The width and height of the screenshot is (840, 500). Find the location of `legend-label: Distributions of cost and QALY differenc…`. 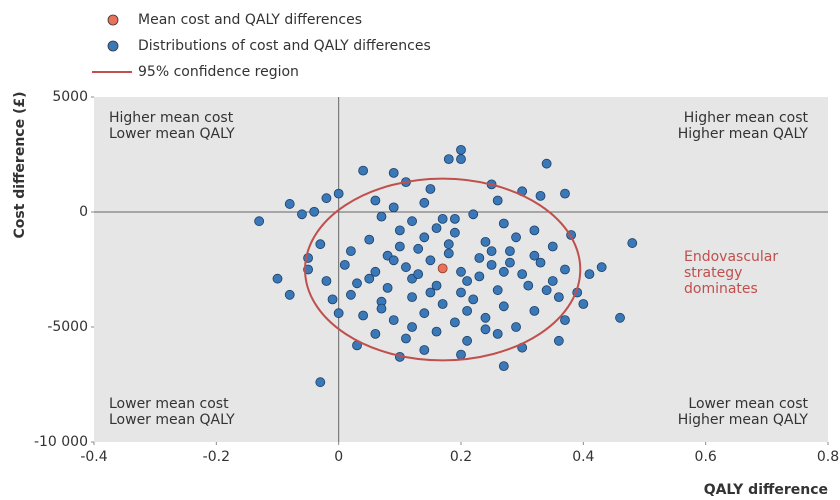

legend-label: Distributions of cost and QALY differenc… is located at coordinates (284, 46).